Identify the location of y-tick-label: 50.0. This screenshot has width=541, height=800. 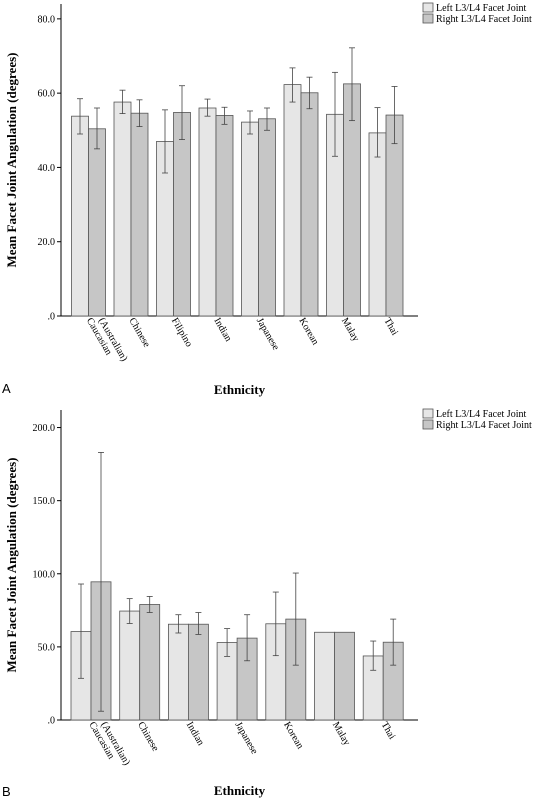
(47, 647).